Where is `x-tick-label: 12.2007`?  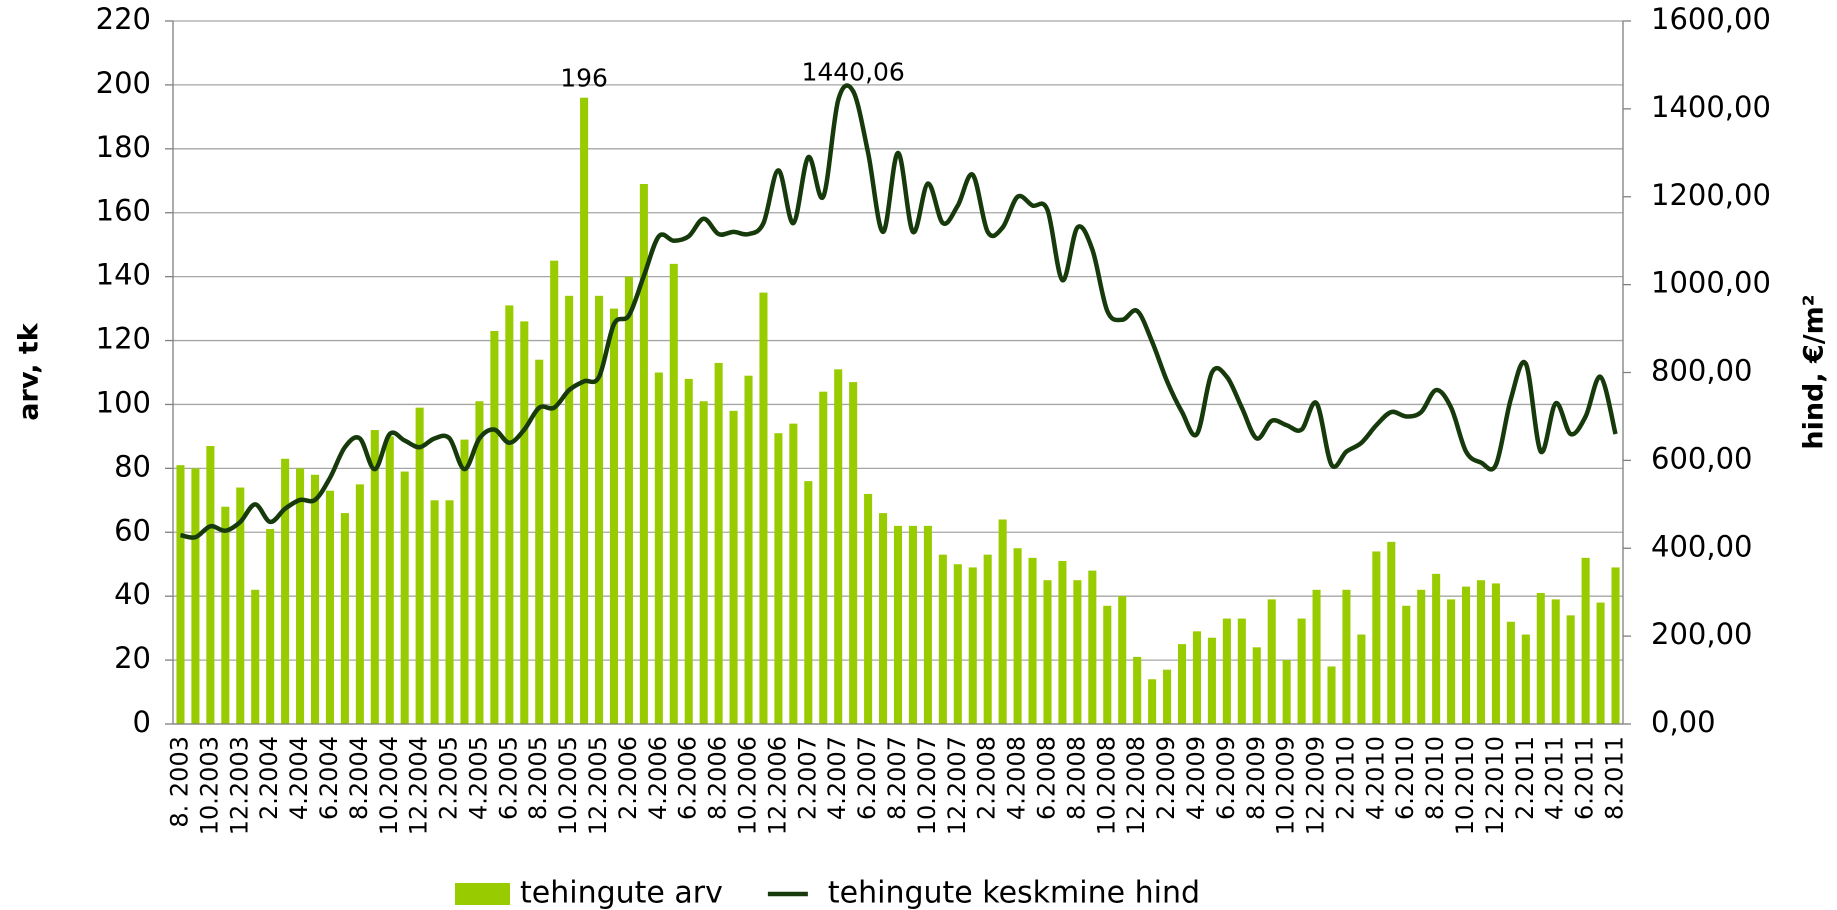
x-tick-label: 12.2007 is located at coordinates (957, 785).